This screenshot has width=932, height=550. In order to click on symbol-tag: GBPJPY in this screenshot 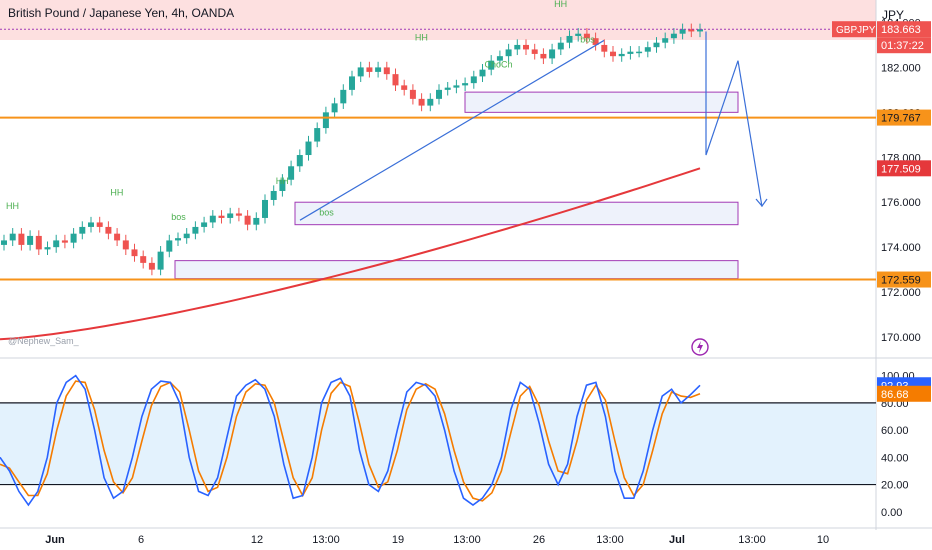, I will do `click(856, 30)`.